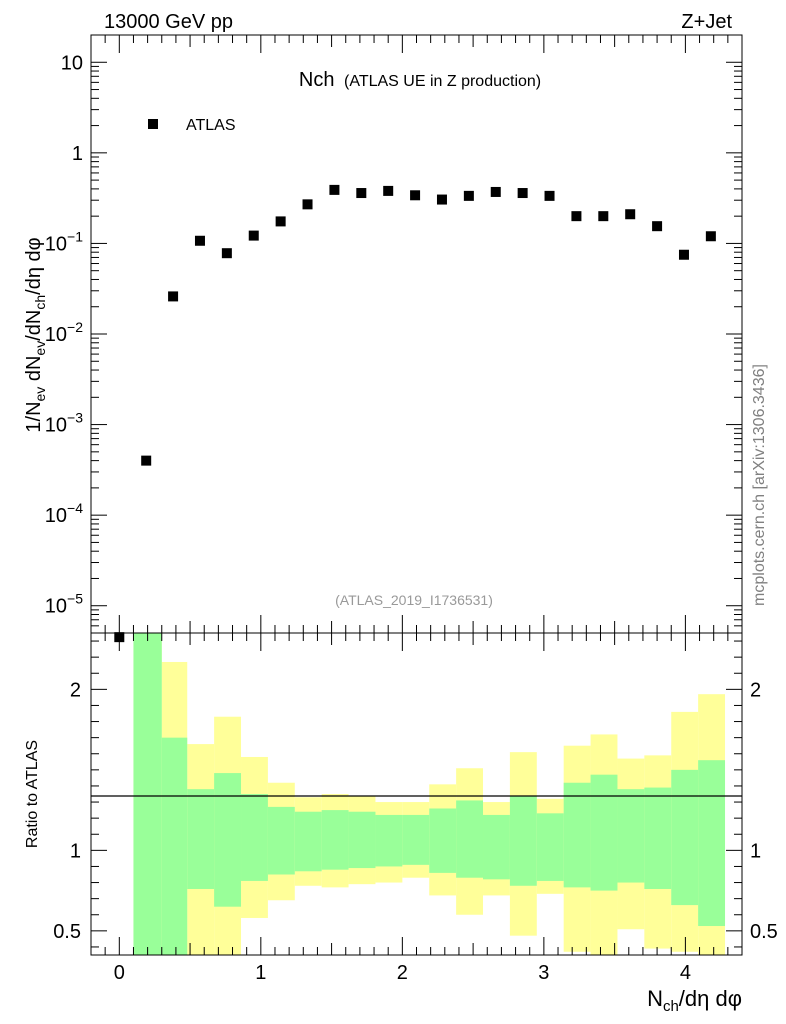 The width and height of the screenshot is (786, 1024). What do you see at coordinates (694, 1000) in the screenshot?
I see `x-axis-label: Nch/dη dφ` at bounding box center [694, 1000].